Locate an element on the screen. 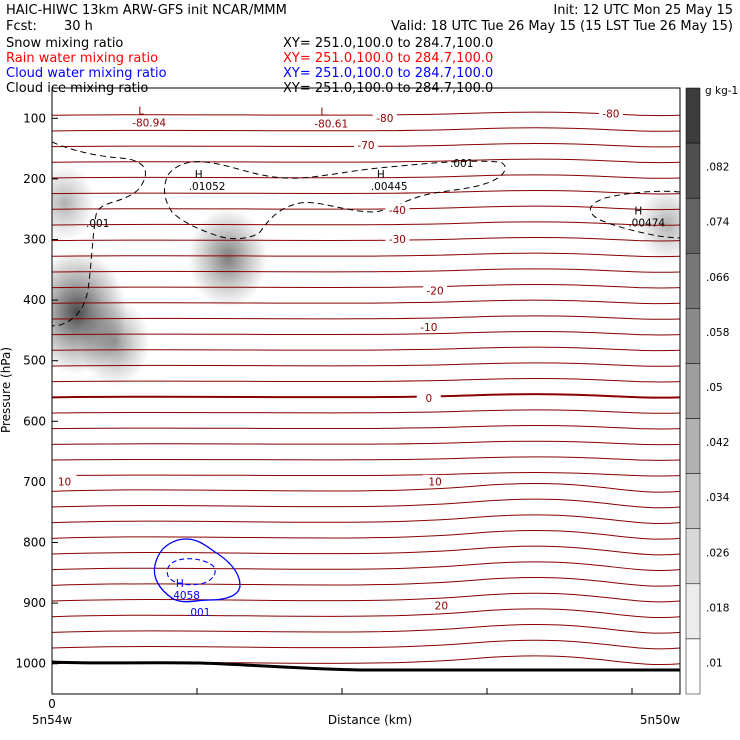 This screenshot has width=740, height=740. cloud-water-contour-inner is located at coordinates (191, 572).